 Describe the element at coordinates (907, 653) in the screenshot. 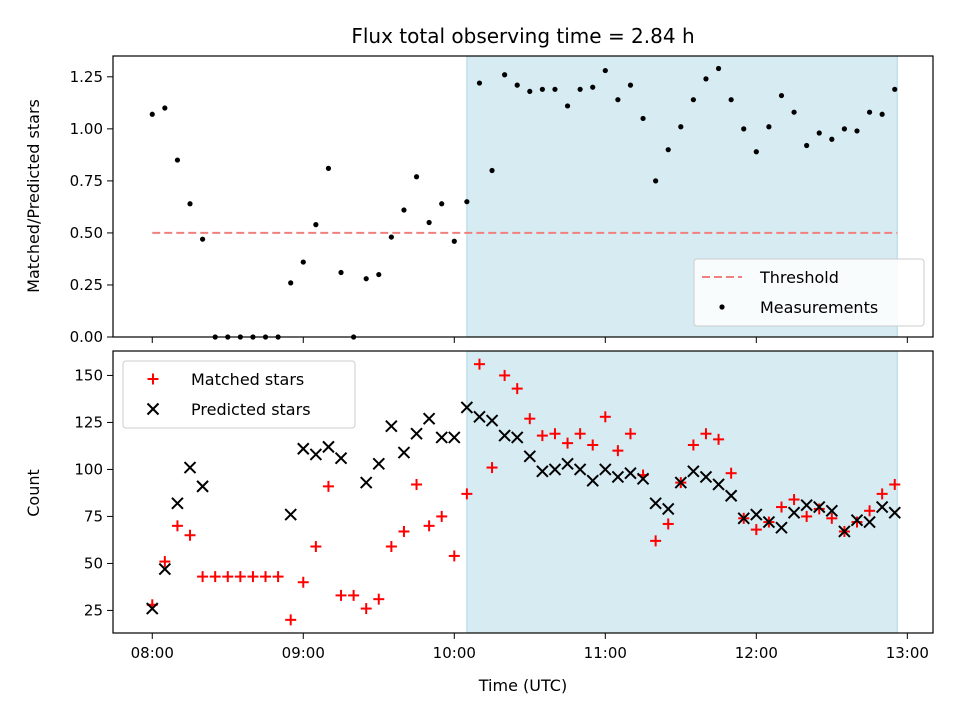

I see `x-tick-label: 13:00` at that location.